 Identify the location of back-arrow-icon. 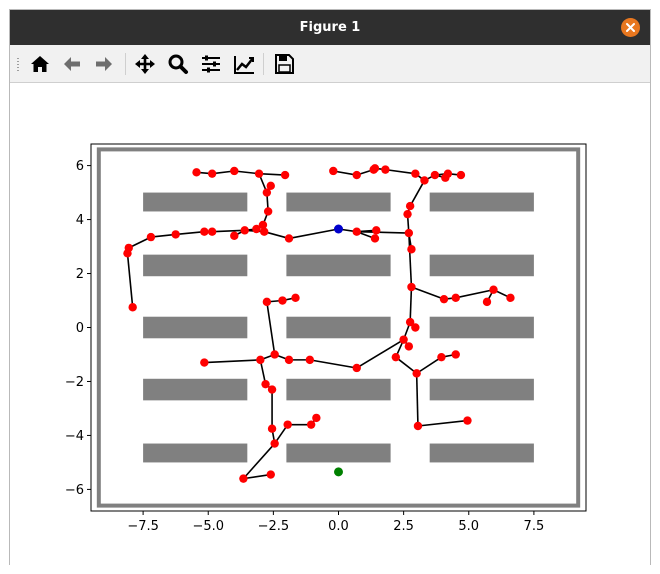
(72, 64).